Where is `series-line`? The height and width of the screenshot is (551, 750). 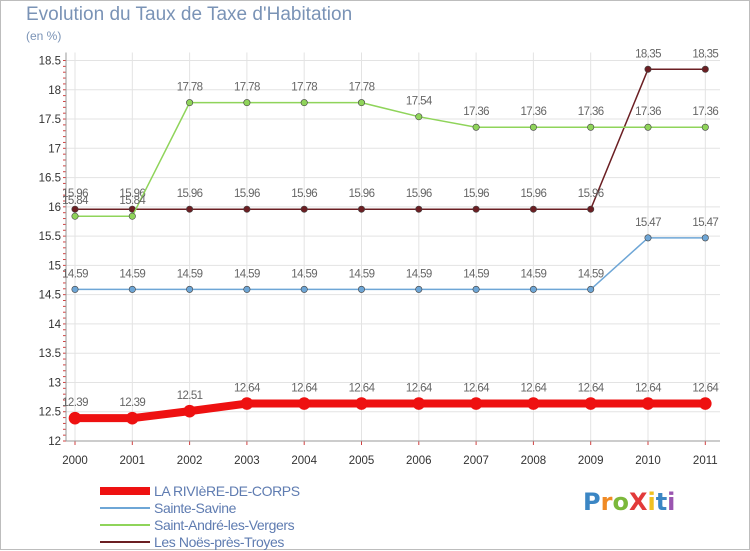 series-line is located at coordinates (390, 411).